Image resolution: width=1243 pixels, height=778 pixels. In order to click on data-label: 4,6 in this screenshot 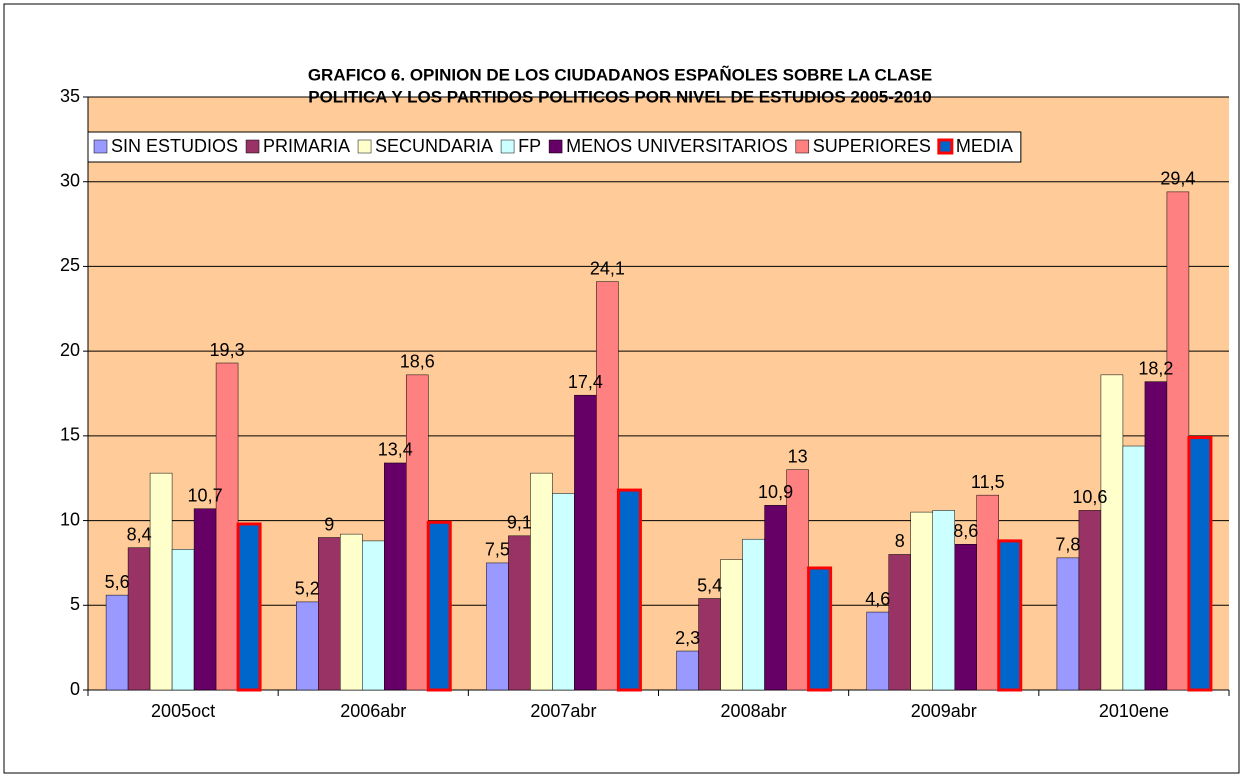, I will do `click(877, 599)`.